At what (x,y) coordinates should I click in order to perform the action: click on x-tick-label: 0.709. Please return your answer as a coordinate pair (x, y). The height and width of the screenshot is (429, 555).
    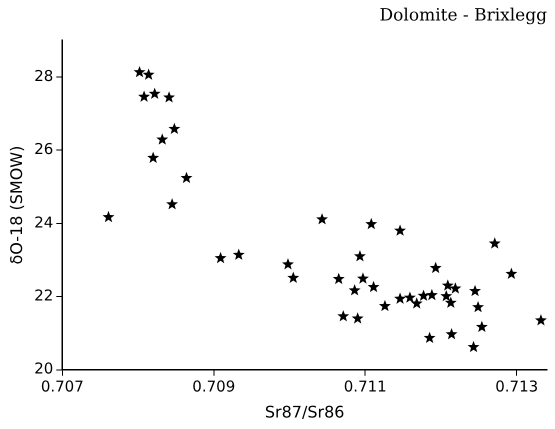
    Looking at the image, I should click on (214, 387).